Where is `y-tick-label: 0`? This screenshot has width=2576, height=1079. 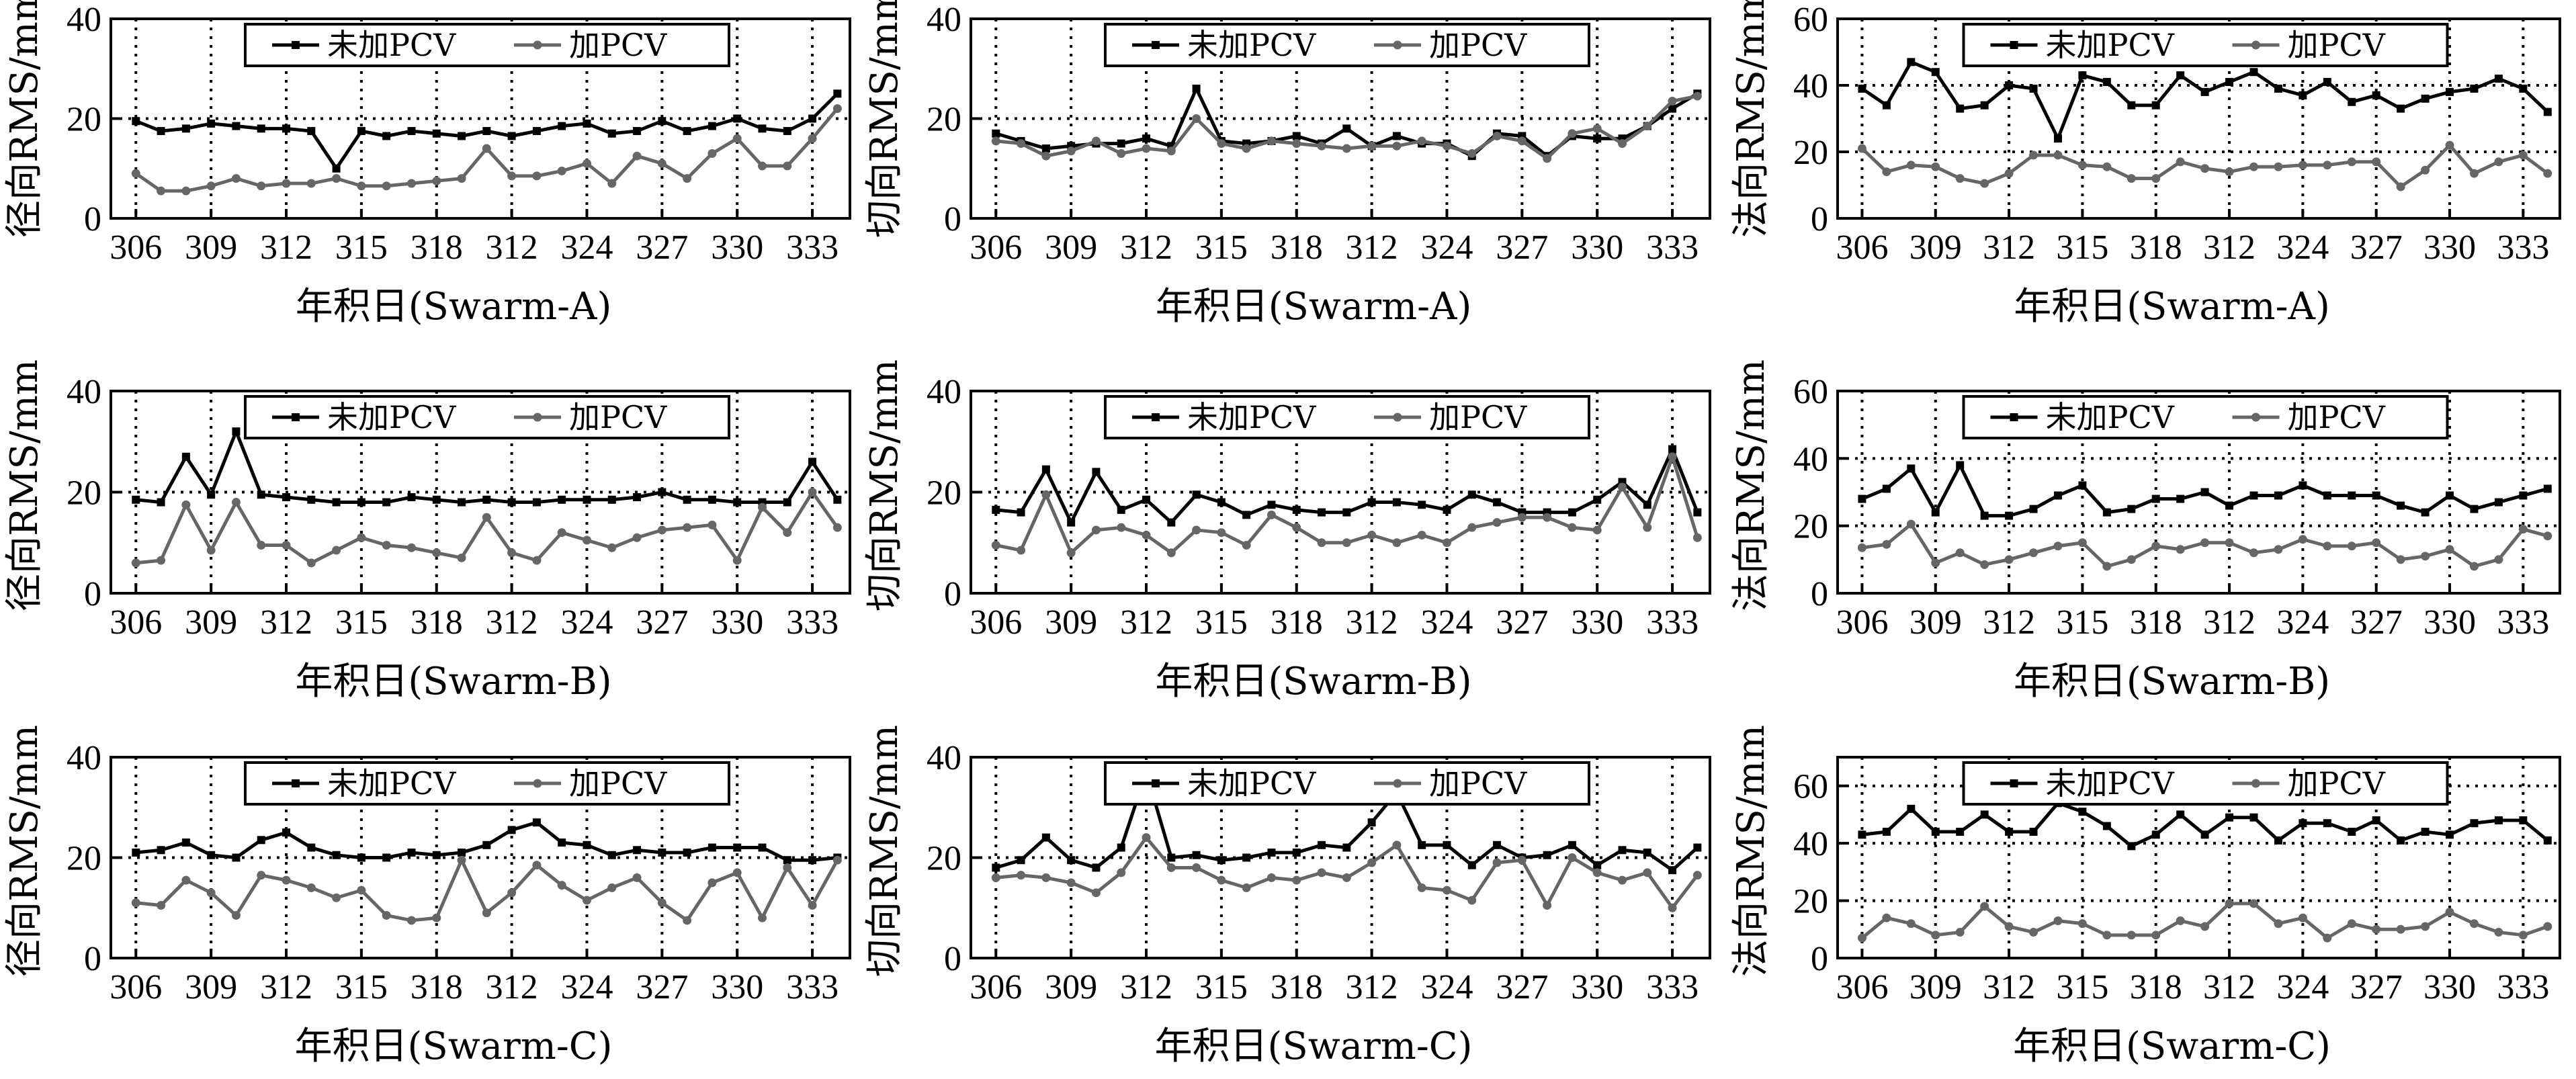
y-tick-label: 0 is located at coordinates (92, 959).